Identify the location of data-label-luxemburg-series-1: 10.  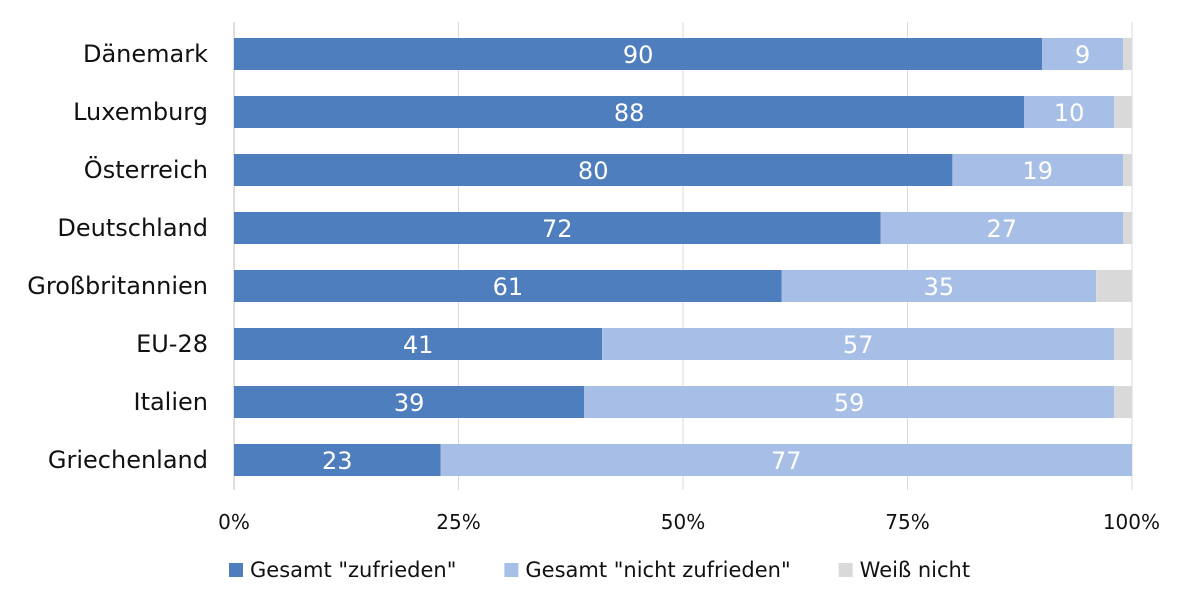
(1069, 113).